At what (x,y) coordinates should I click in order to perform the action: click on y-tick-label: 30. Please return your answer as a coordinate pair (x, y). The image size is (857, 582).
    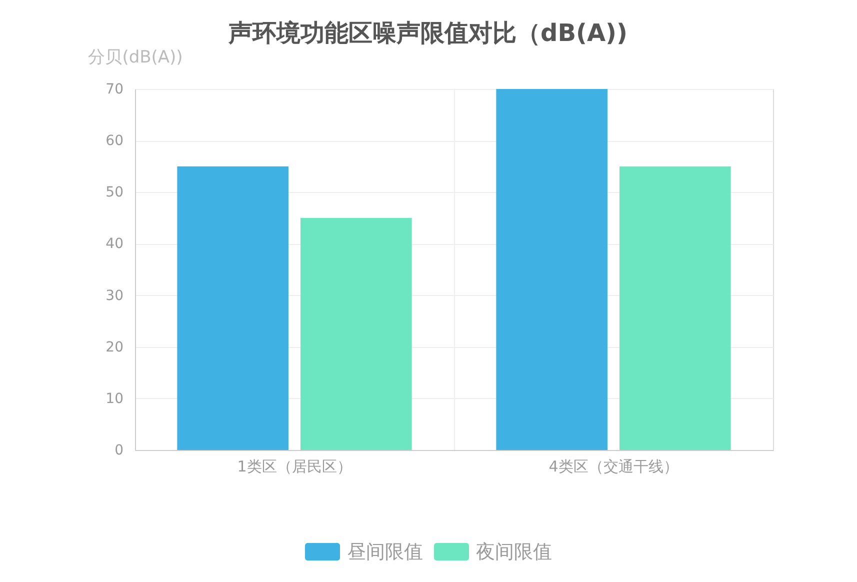
    Looking at the image, I should click on (115, 296).